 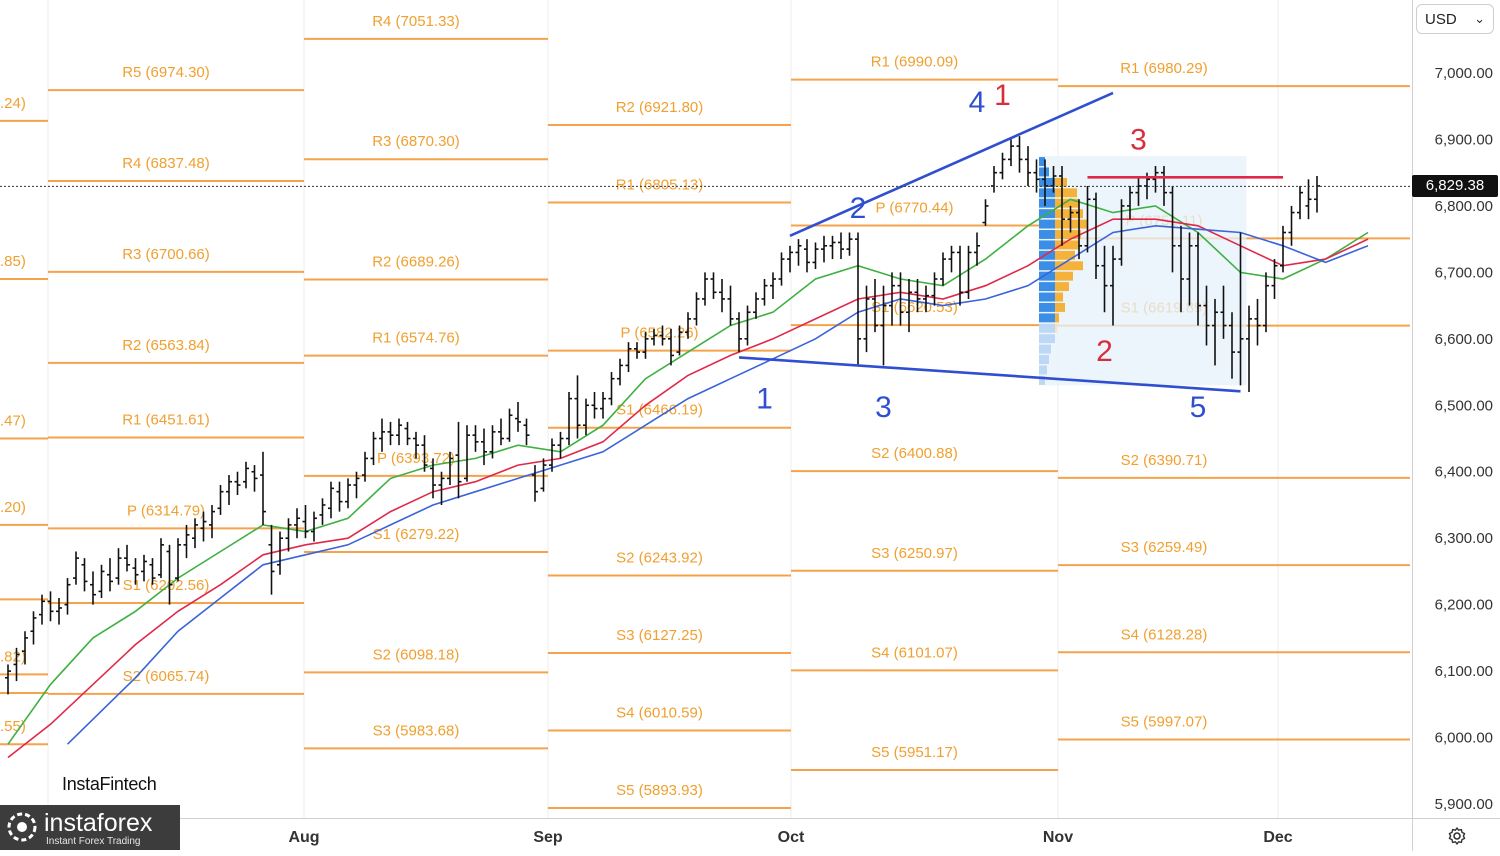 I want to click on pivot-level-label: R3 (6870.30), so click(x=416, y=141).